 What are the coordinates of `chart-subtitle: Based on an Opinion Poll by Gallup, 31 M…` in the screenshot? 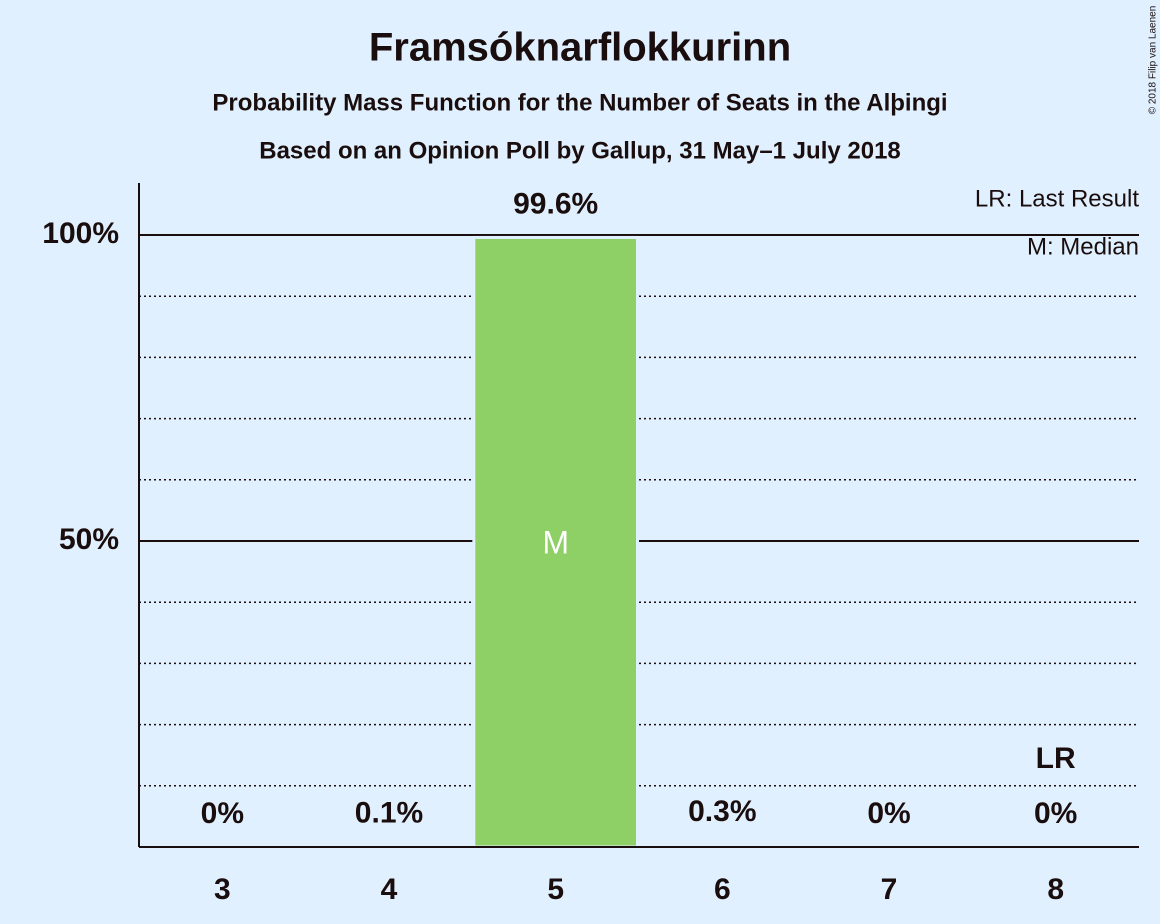 It's located at (580, 150).